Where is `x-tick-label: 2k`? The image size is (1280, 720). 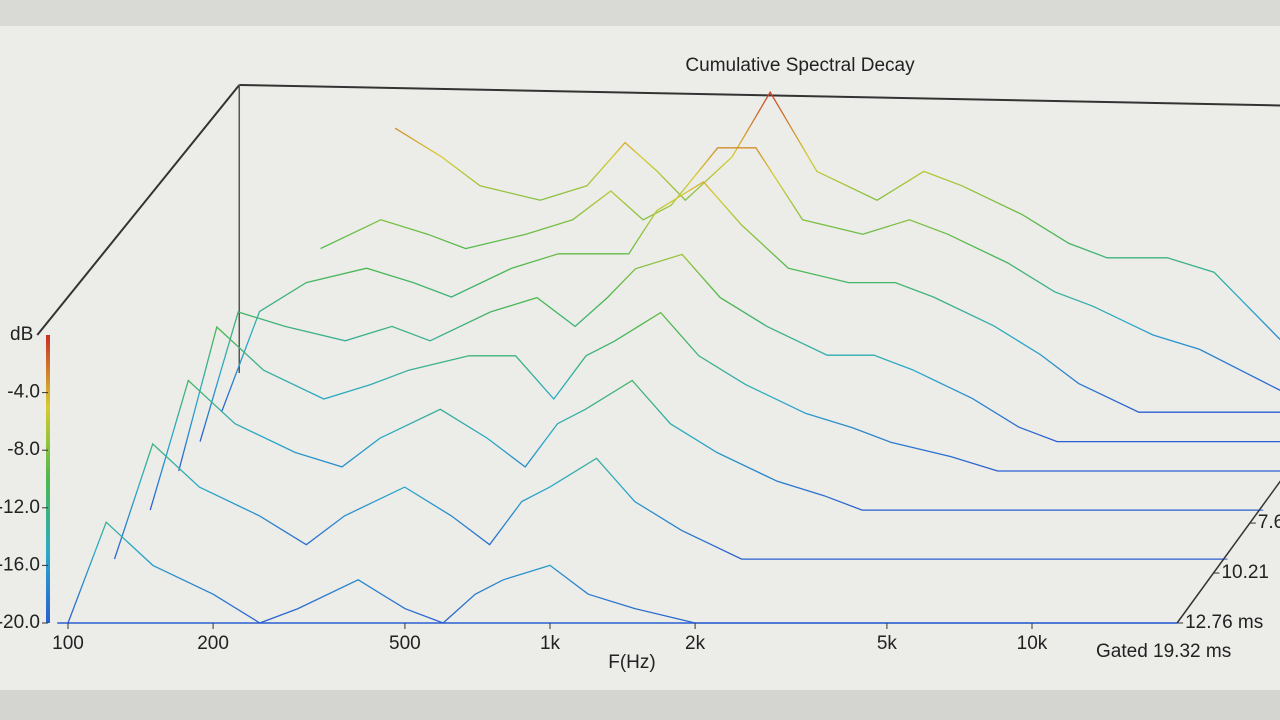
x-tick-label: 2k is located at coordinates (695, 643).